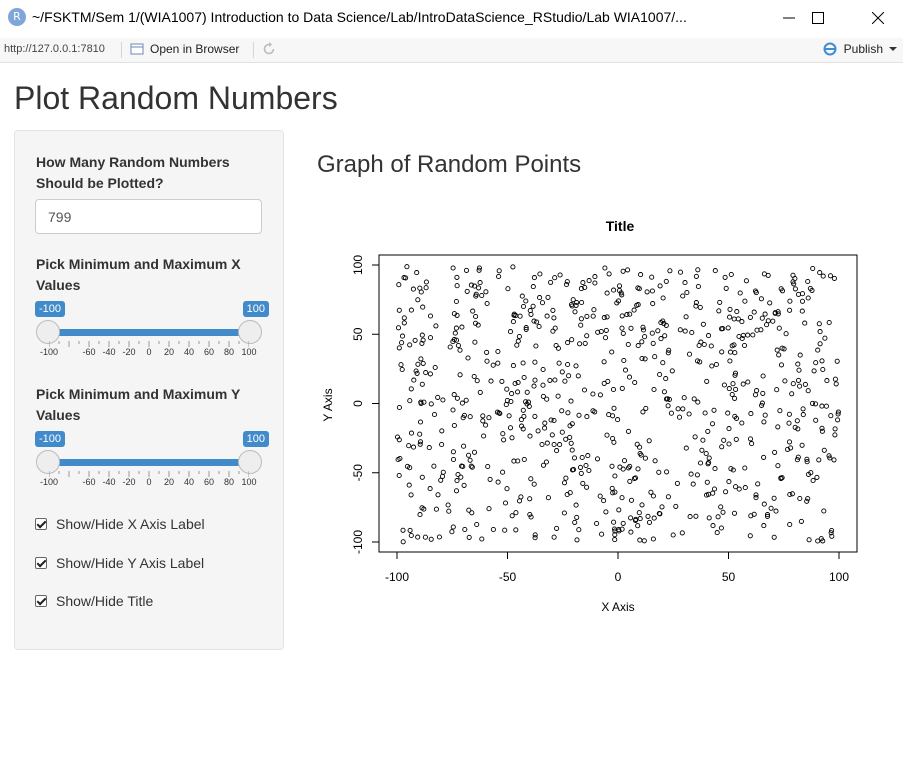 The width and height of the screenshot is (903, 766). What do you see at coordinates (269, 50) in the screenshot?
I see `refresh-button` at bounding box center [269, 50].